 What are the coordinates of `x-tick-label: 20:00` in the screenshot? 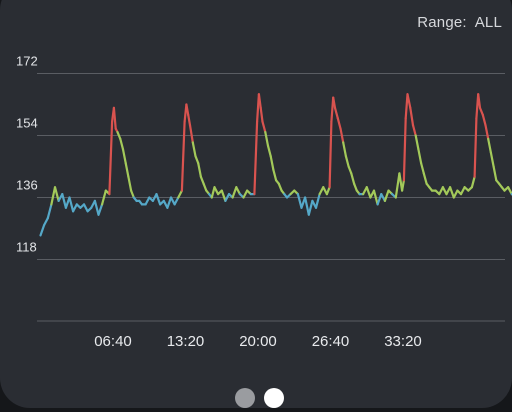 It's located at (258, 341).